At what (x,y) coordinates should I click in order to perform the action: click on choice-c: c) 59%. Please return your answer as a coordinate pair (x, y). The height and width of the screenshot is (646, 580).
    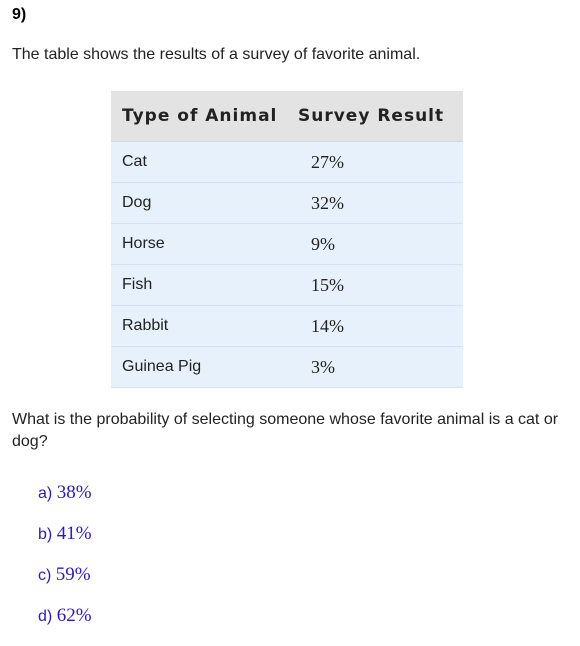
    Looking at the image, I should click on (65, 584).